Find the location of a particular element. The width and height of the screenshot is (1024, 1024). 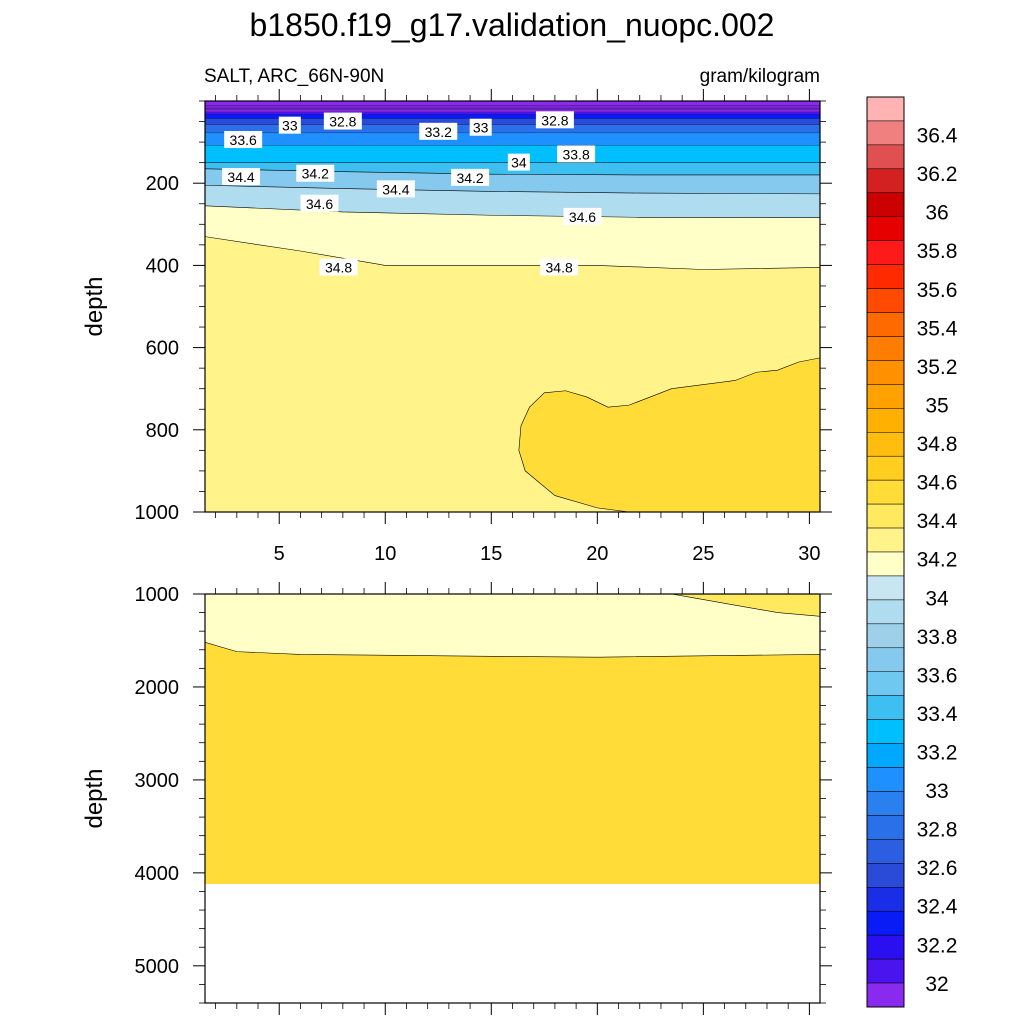

contour-label: 34 is located at coordinates (518, 162).